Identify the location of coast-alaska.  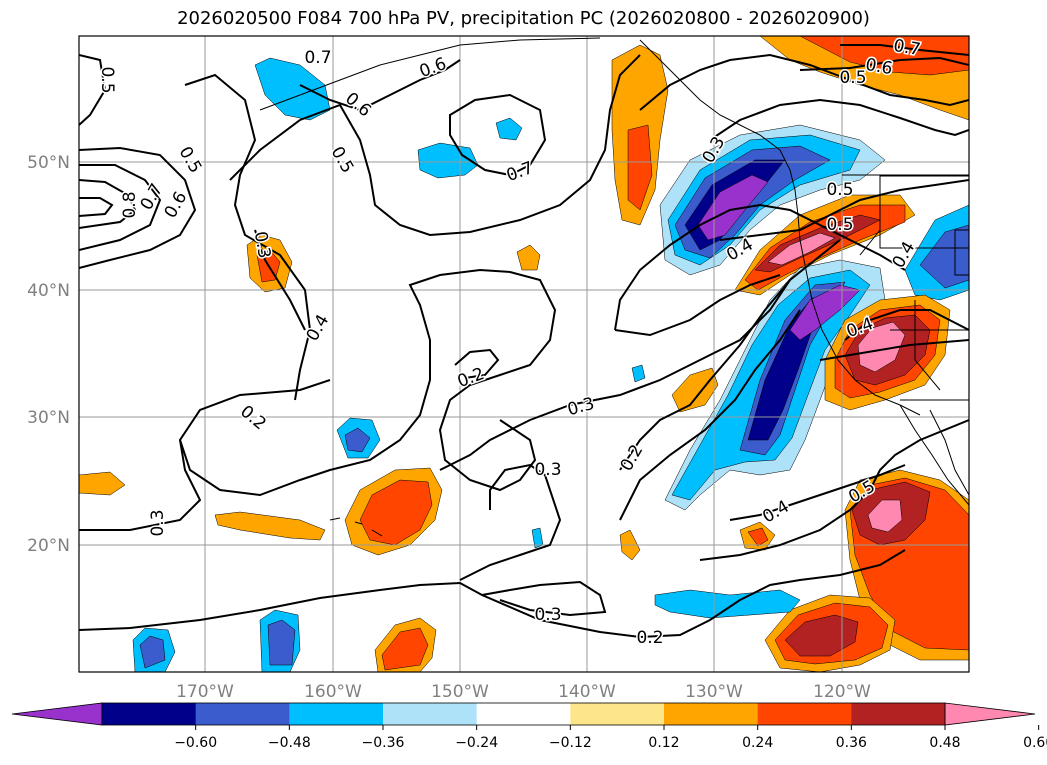
(430, 74).